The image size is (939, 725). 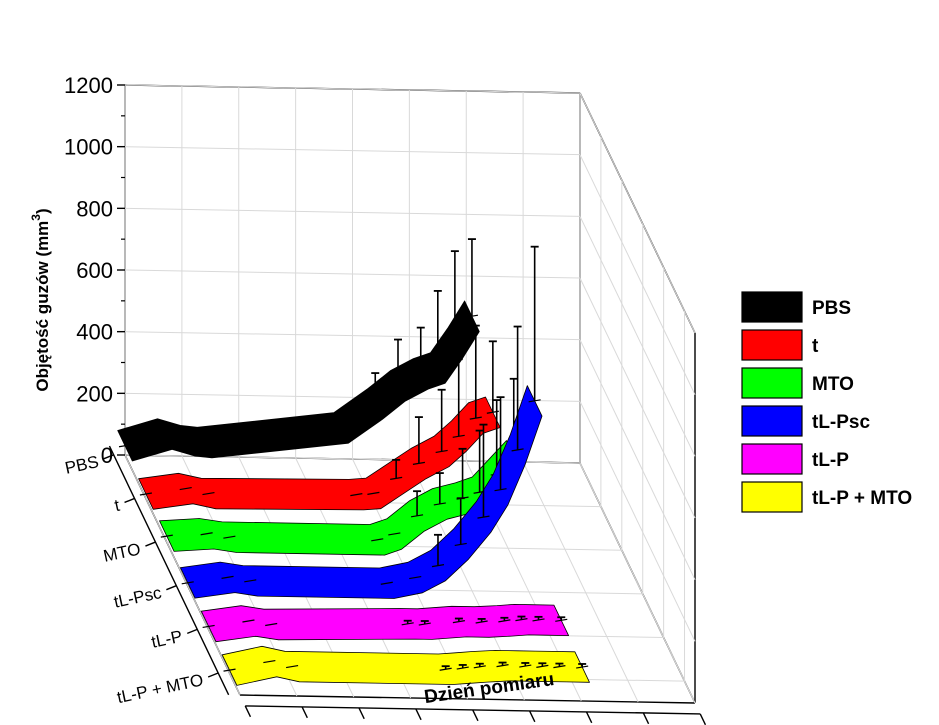 What do you see at coordinates (94, 393) in the screenshot?
I see `y-tick-label: 200` at bounding box center [94, 393].